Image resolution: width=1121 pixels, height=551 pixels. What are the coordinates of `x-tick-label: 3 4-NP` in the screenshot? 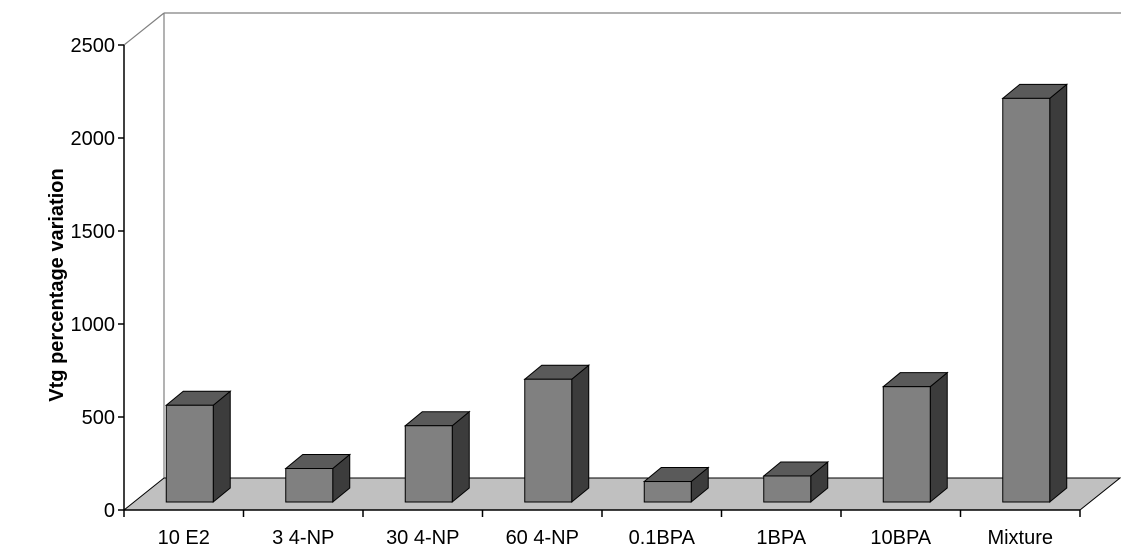 It's located at (303, 538).